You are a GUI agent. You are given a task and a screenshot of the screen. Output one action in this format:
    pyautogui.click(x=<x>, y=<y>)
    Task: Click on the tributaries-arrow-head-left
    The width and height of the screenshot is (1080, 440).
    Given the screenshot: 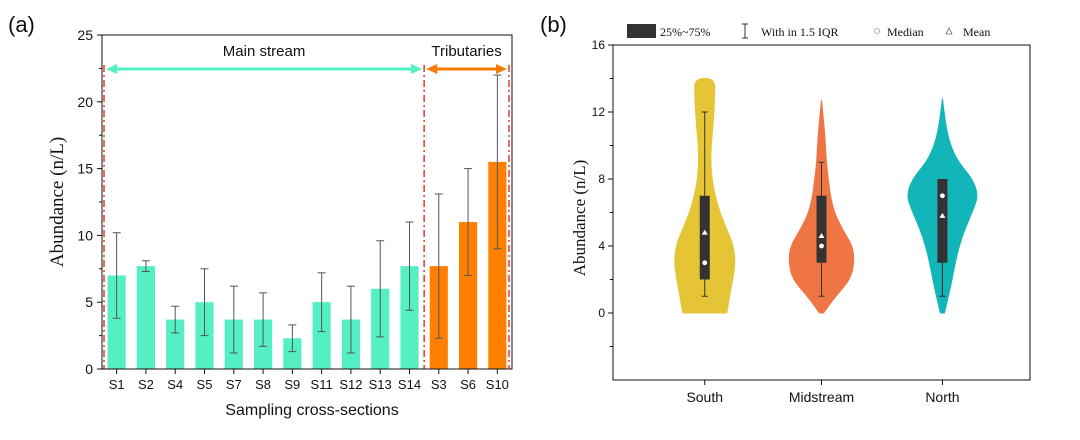 What is the action you would take?
    pyautogui.click(x=432, y=69)
    